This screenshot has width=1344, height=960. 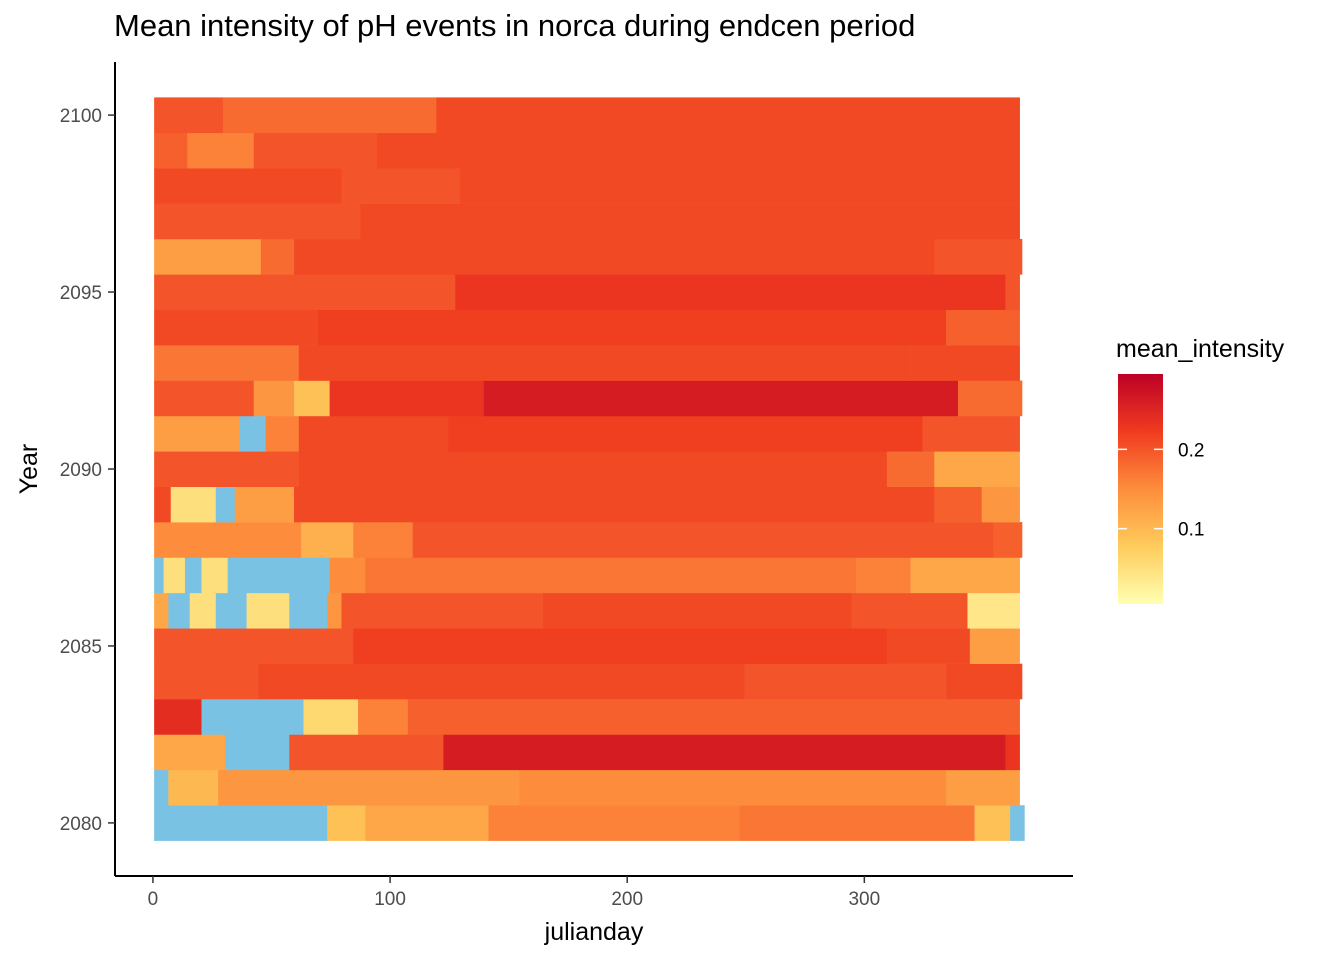 I want to click on x-tick-label: 200, so click(x=627, y=899).